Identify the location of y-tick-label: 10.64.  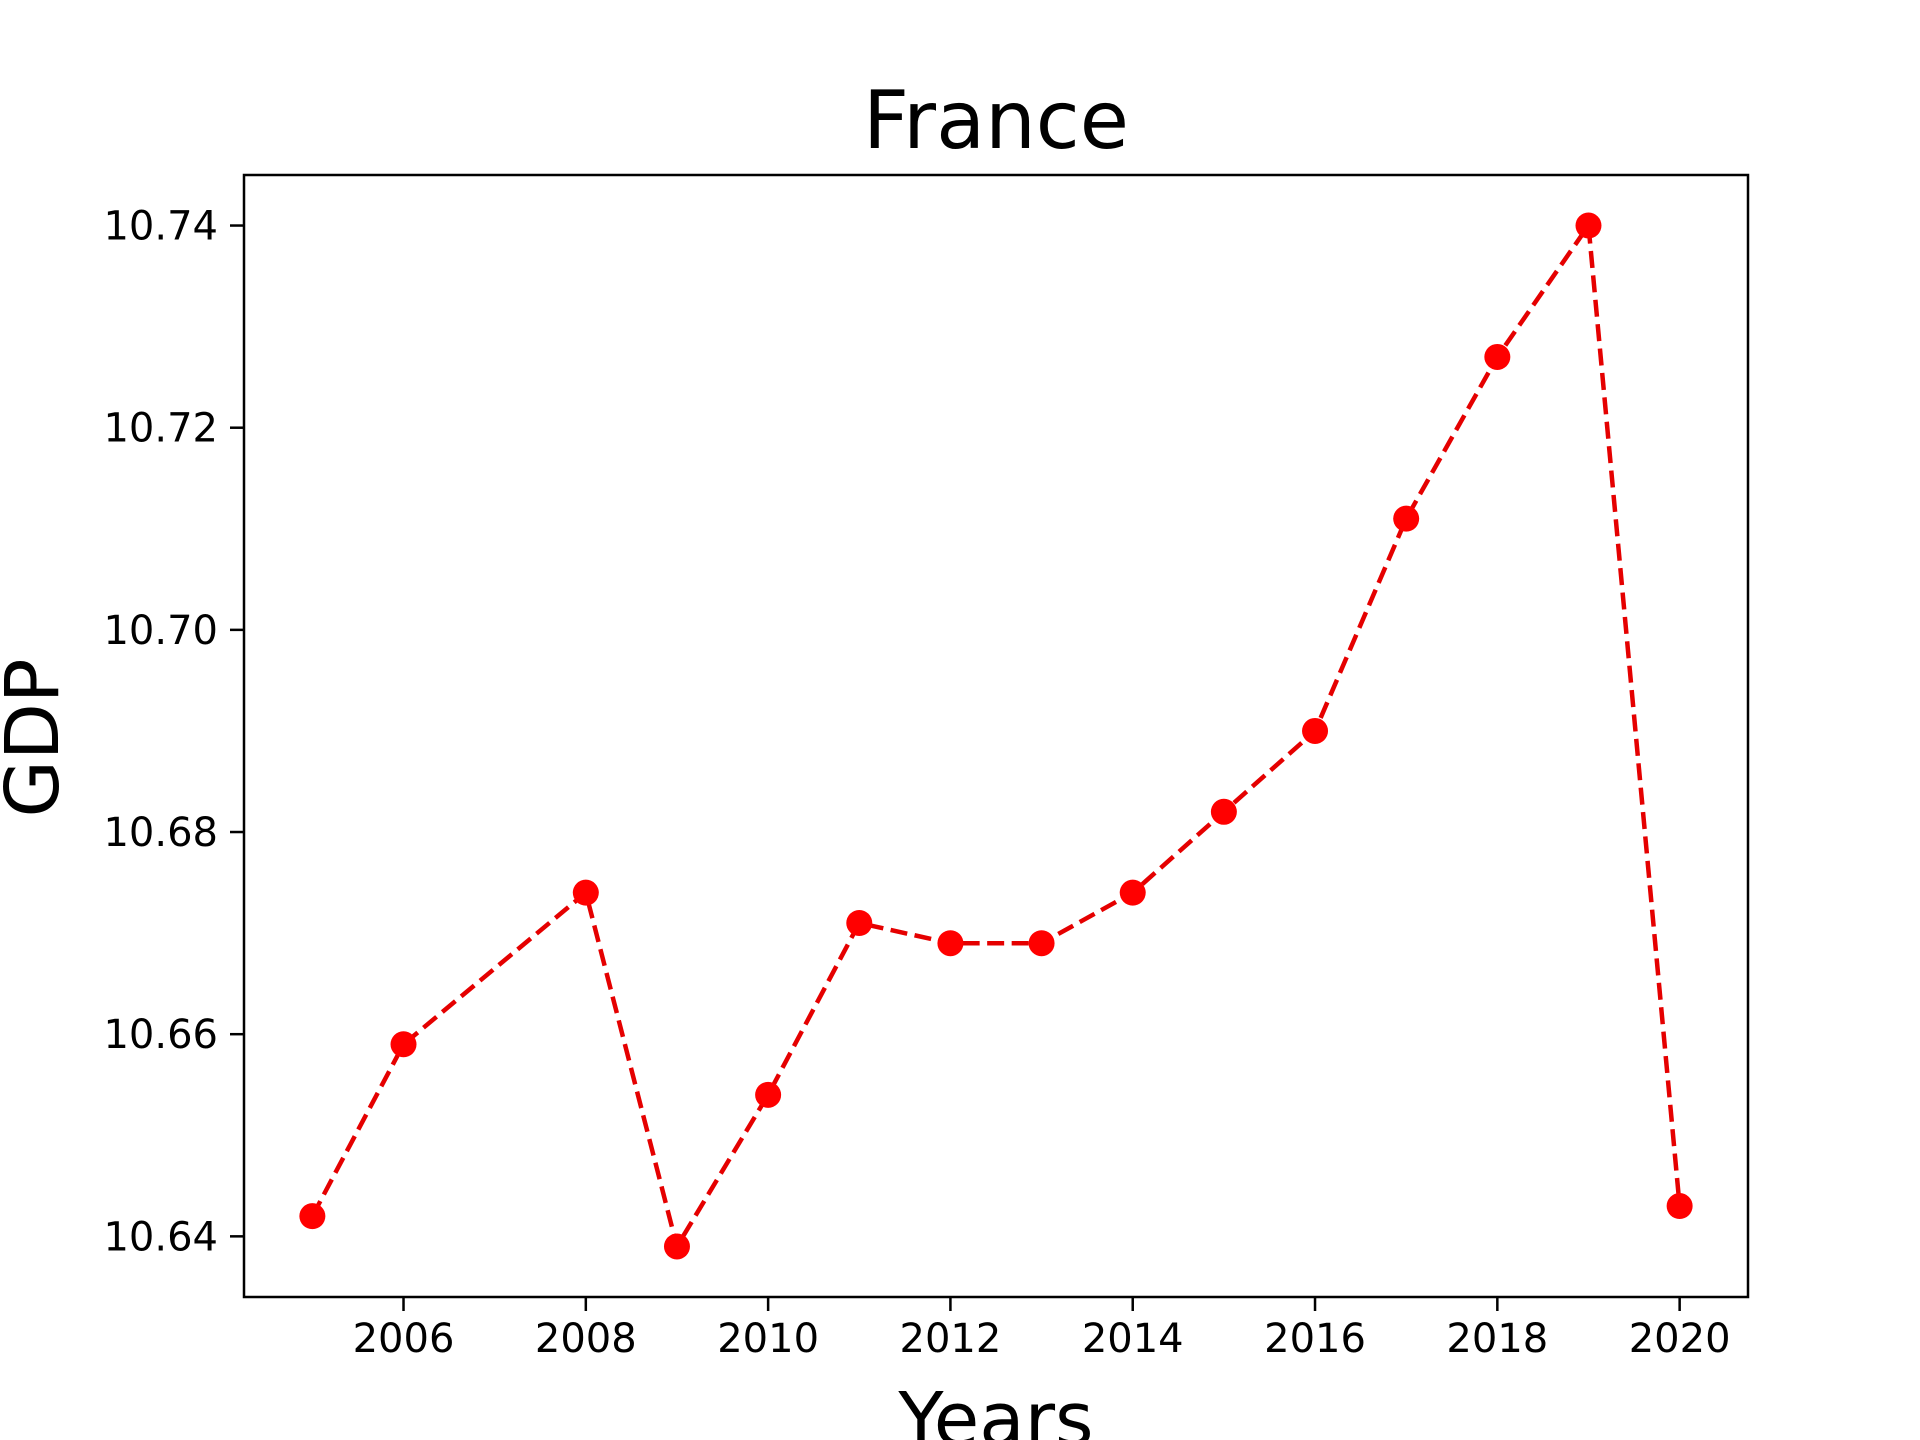
(160, 1237).